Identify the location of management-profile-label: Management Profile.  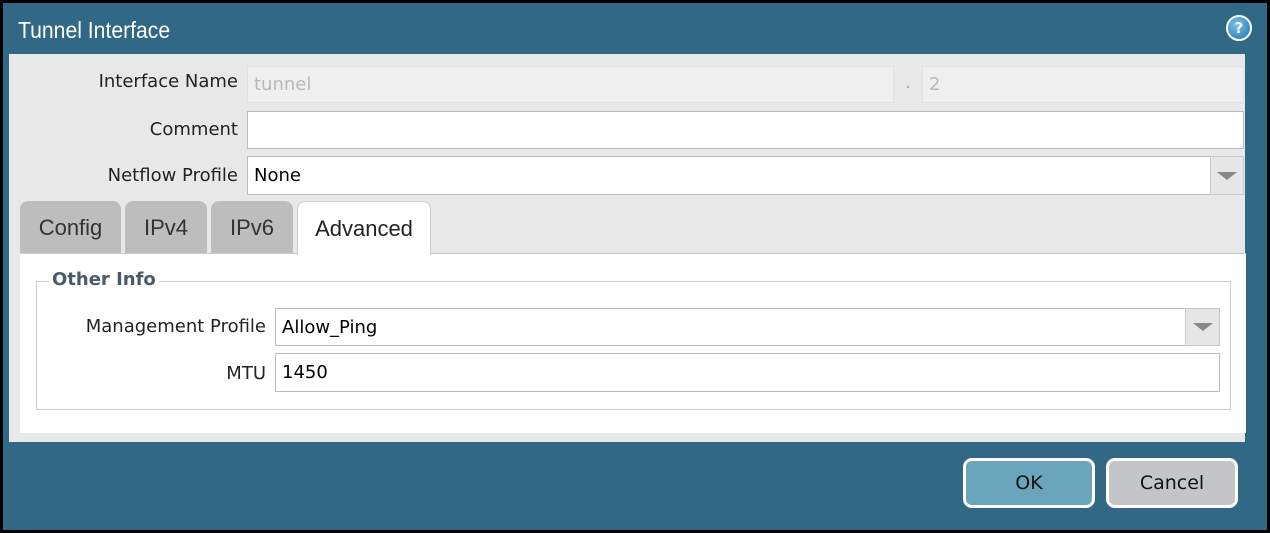
(175, 326).